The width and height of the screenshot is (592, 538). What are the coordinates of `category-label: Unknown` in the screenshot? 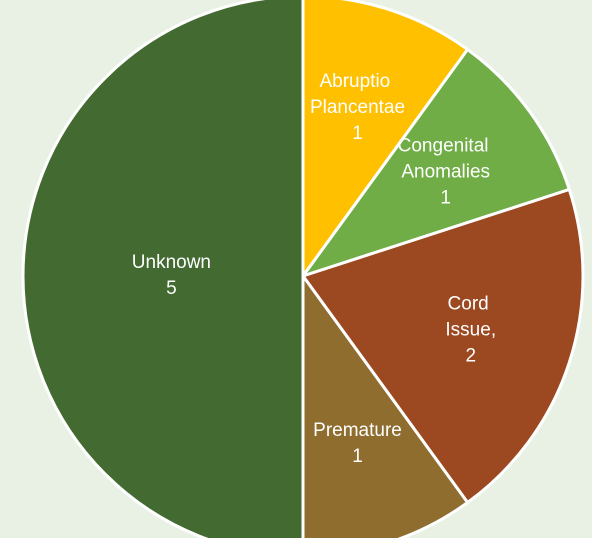 It's located at (171, 262).